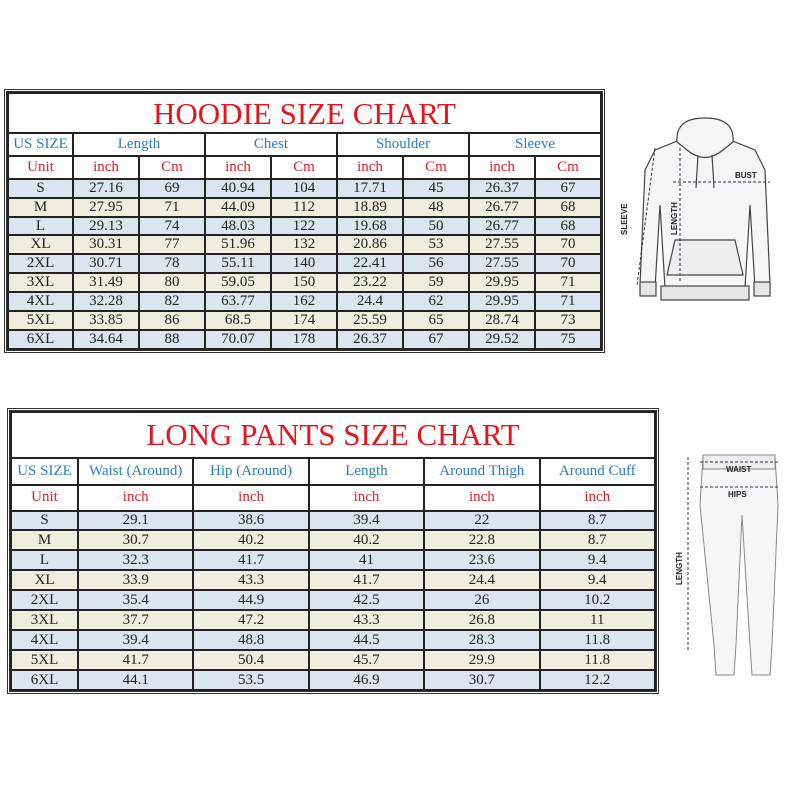 The image size is (800, 800). I want to click on bust-label: BUST, so click(746, 175).